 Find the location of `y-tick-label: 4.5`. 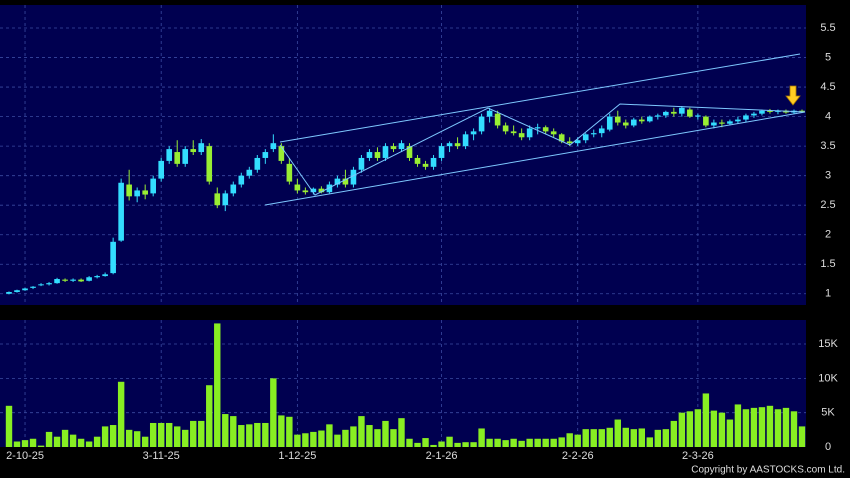

y-tick-label: 4.5 is located at coordinates (827, 87).